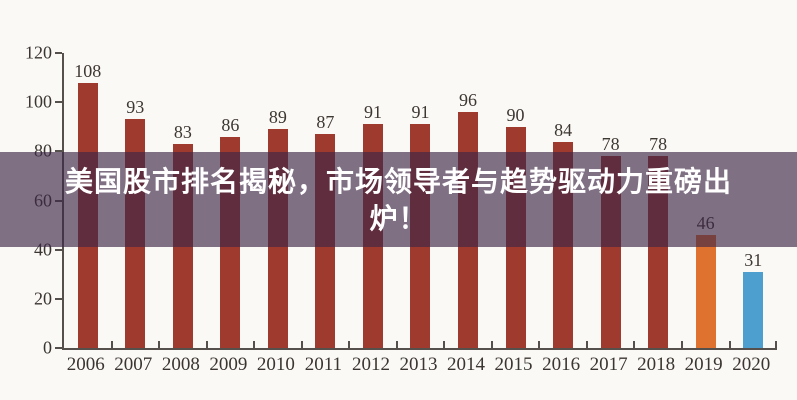 Image resolution: width=797 pixels, height=400 pixels. Describe the element at coordinates (370, 364) in the screenshot. I see `x-axis-label-2012: 2012` at that location.